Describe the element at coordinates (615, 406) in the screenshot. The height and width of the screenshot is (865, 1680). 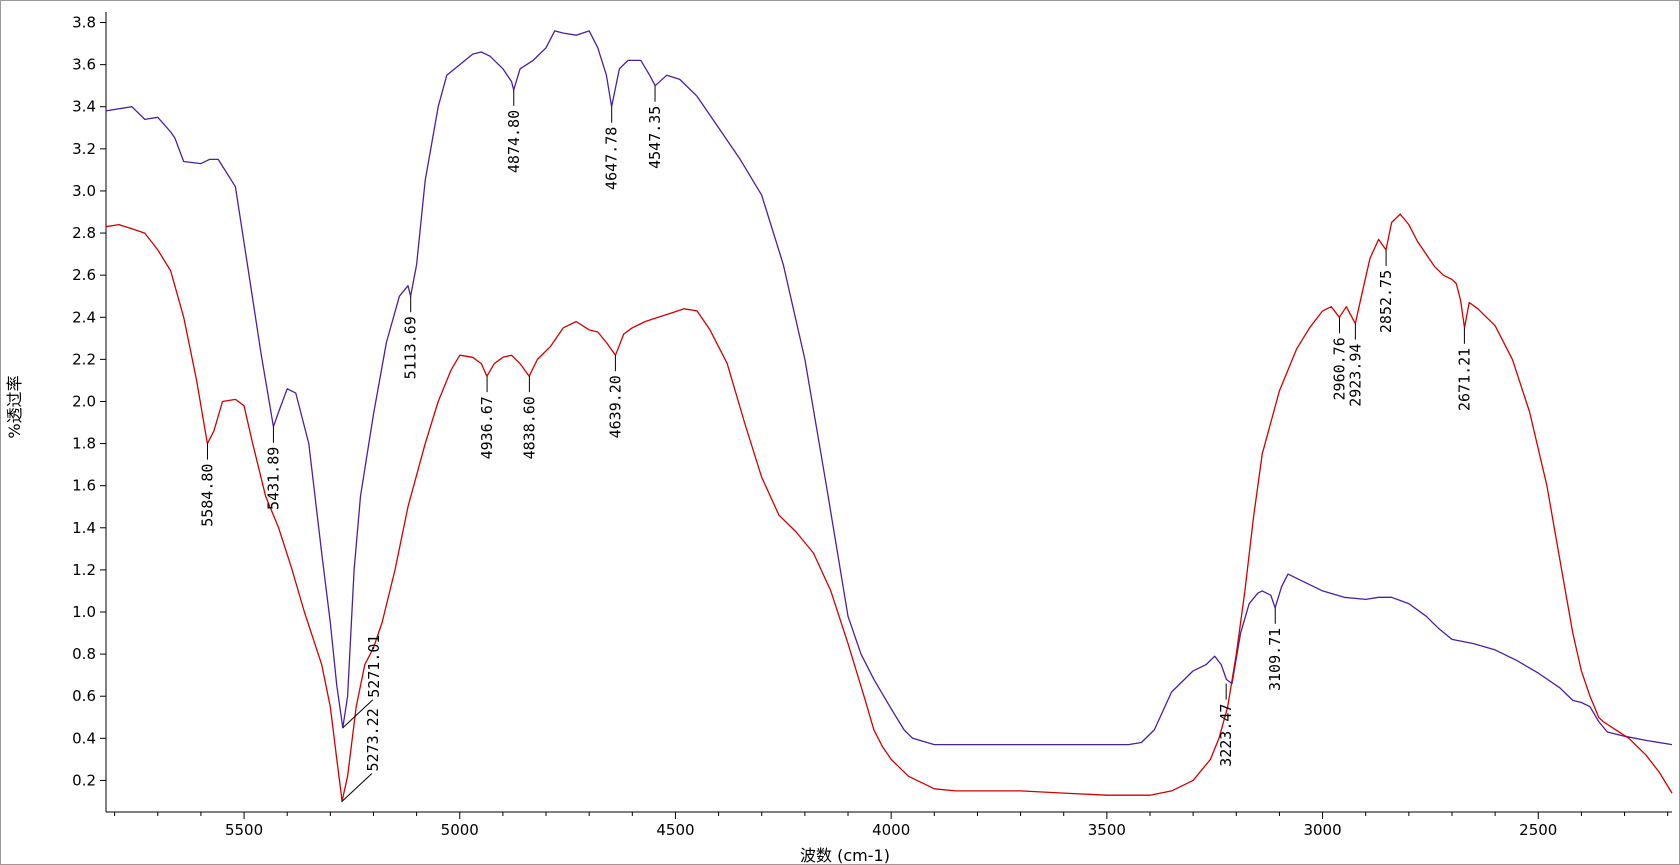
I see `peak-label: 4639.20` at that location.